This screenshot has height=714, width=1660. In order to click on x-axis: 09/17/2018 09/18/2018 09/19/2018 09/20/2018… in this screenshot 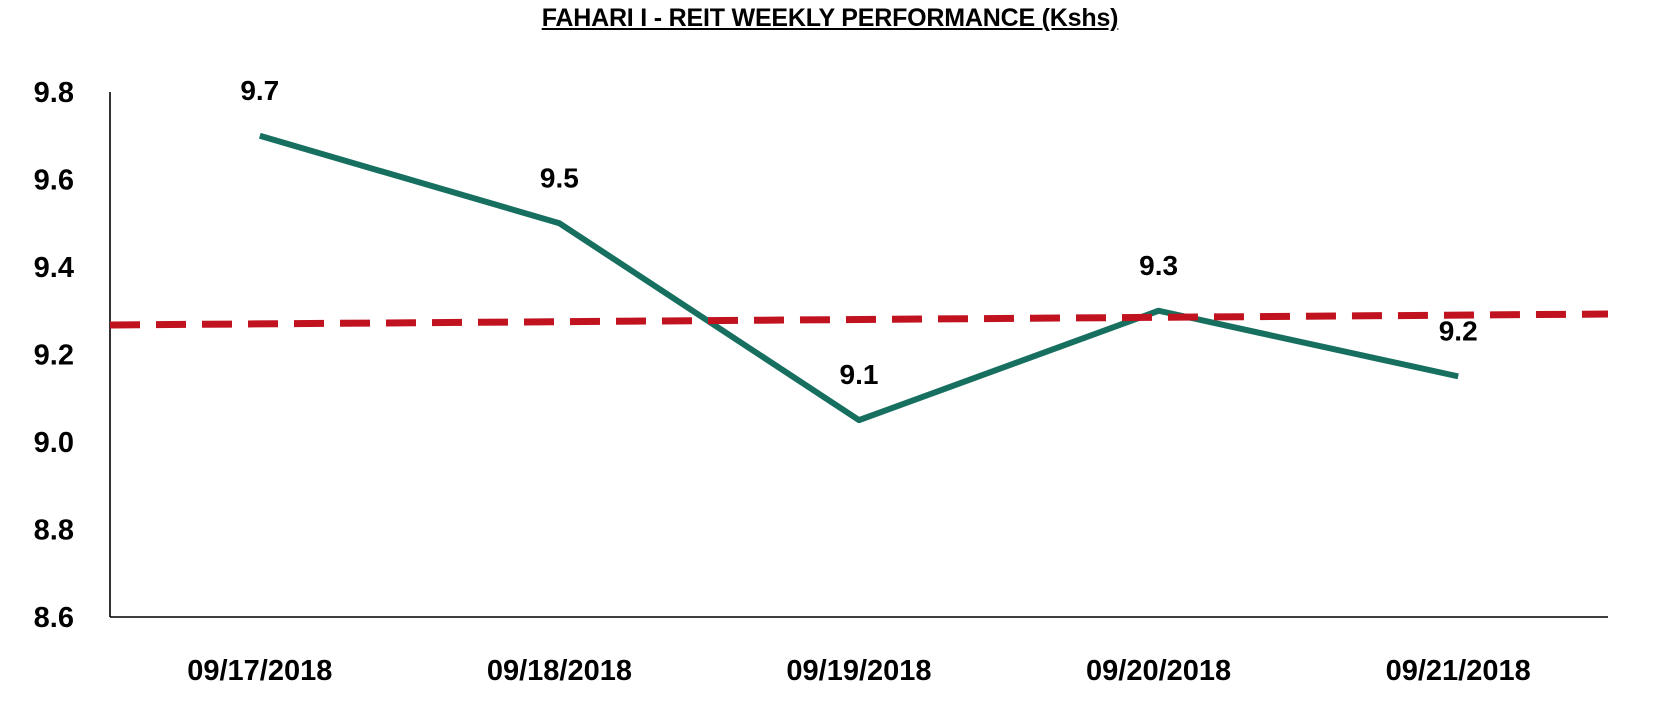, I will do `click(859, 651)`.